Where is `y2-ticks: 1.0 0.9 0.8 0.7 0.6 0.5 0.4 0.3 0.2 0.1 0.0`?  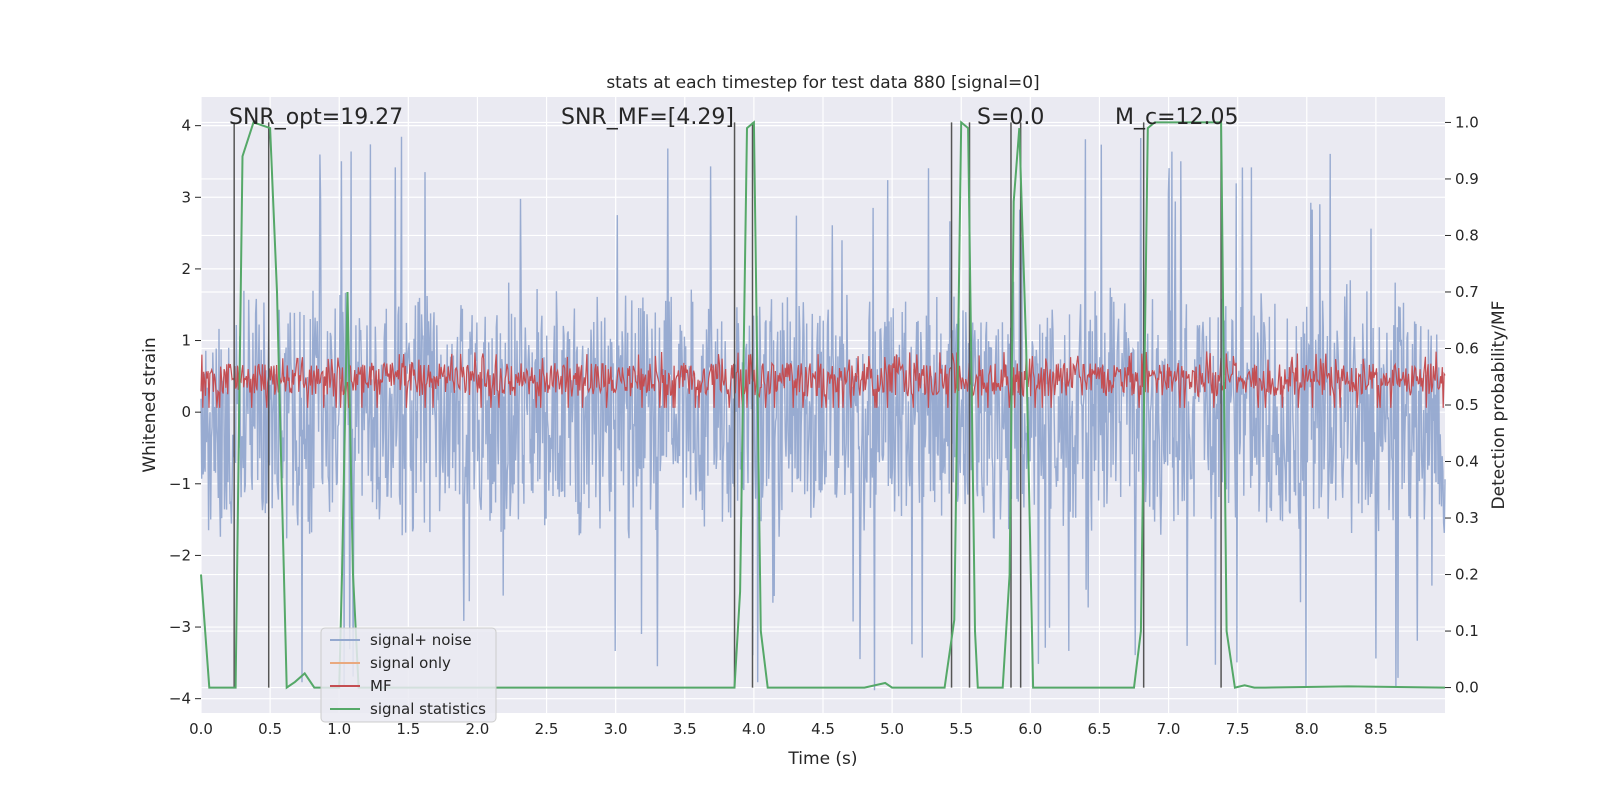
y2-ticks: 1.0 0.9 0.8 0.7 0.6 0.5 0.4 0.3 0.2 0.1 0.0 is located at coordinates (1462, 405).